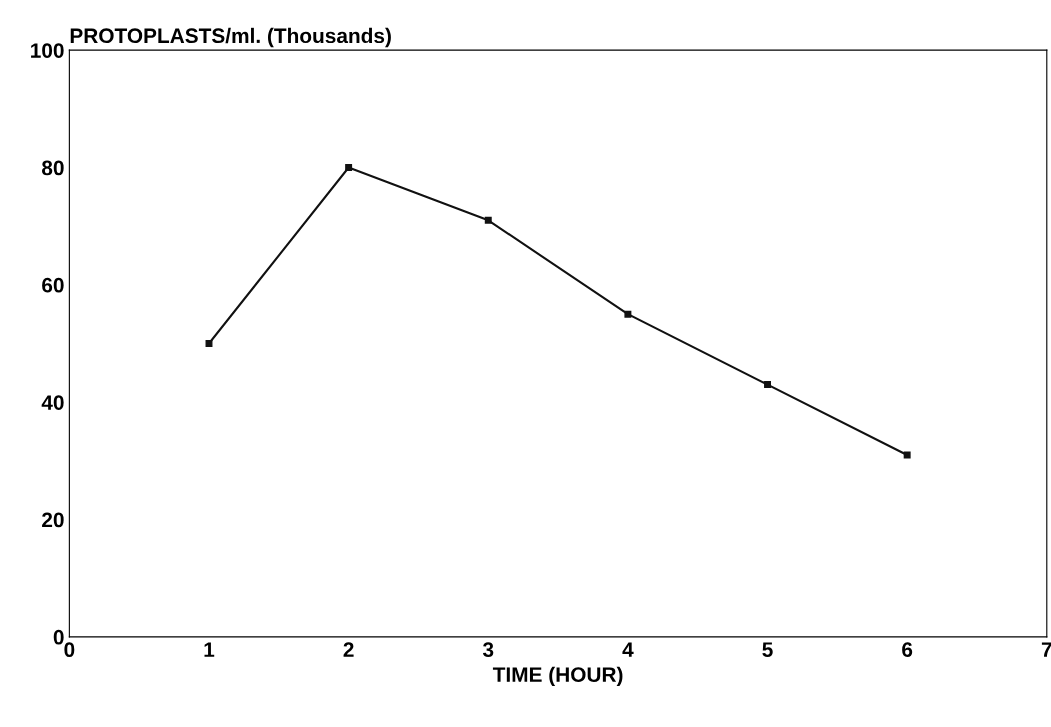  I want to click on x-tick-label: 5, so click(767, 650).